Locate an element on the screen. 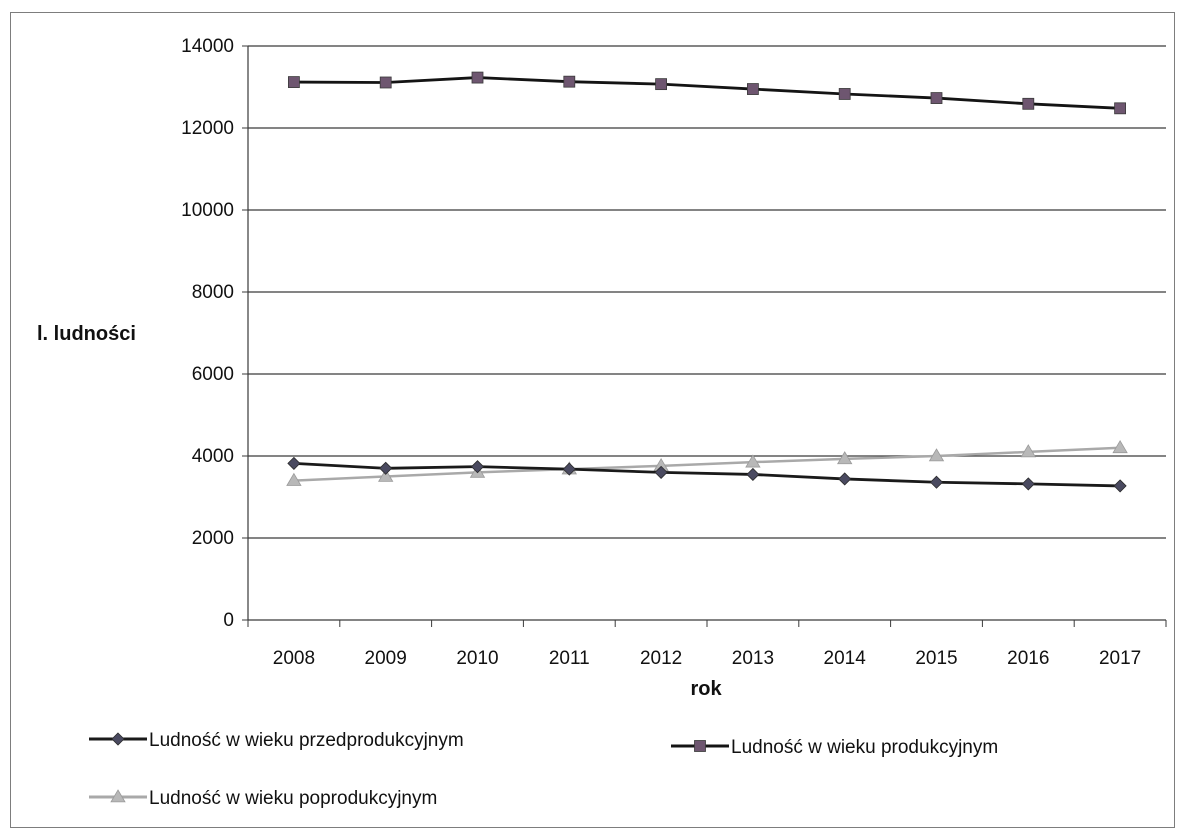 The height and width of the screenshot is (837, 1185). x-tick-label: 2013 is located at coordinates (753, 658).